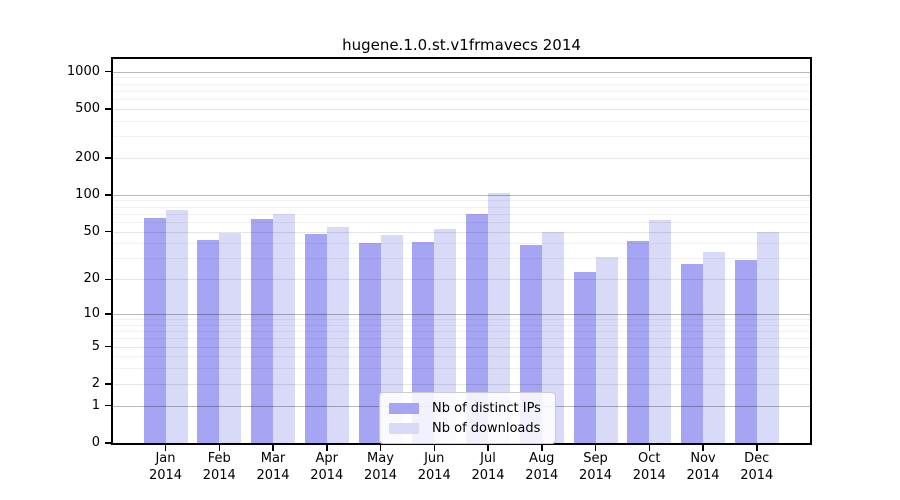 This screenshot has width=900, height=500. I want to click on bar-downloads-sep, so click(606, 349).